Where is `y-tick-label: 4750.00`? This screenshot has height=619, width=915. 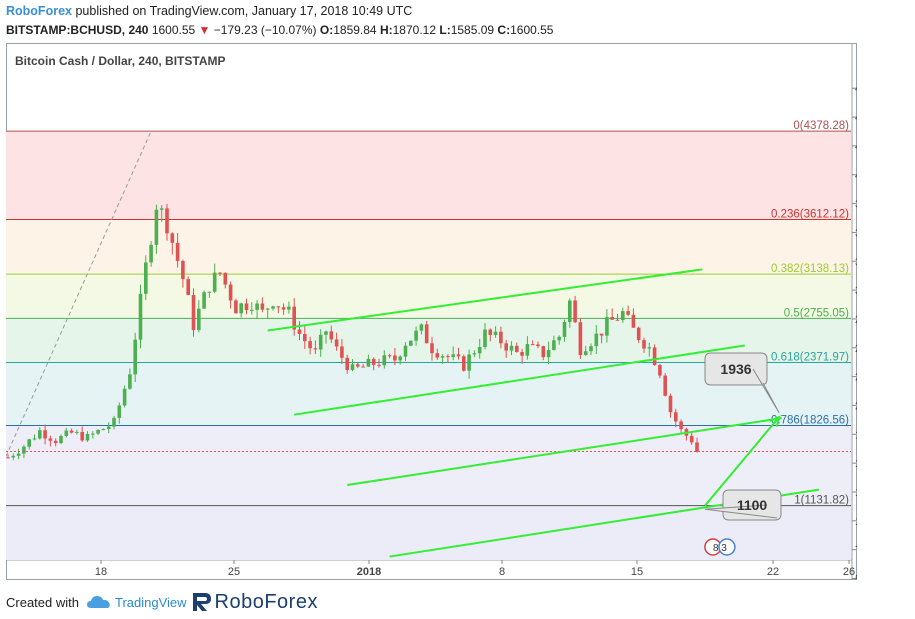 y-tick-label: 4750.00 is located at coordinates (856, 89).